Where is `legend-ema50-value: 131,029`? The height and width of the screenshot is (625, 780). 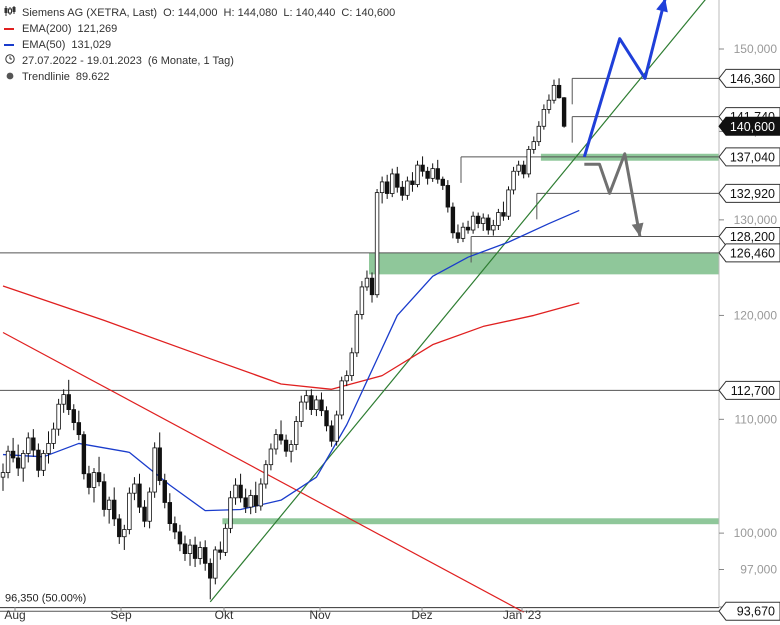 legend-ema50-value: 131,029 is located at coordinates (91, 45).